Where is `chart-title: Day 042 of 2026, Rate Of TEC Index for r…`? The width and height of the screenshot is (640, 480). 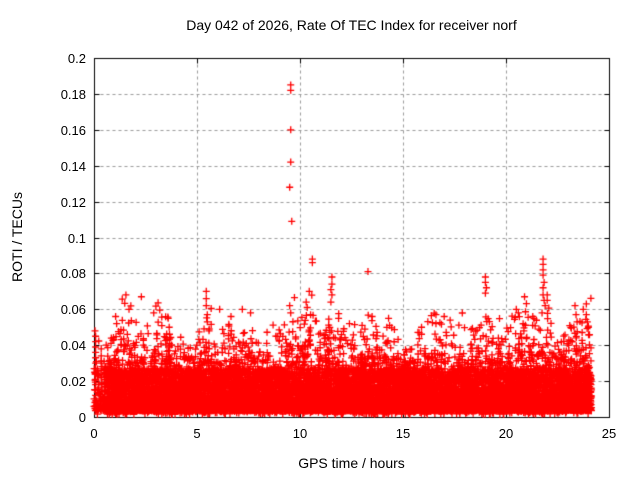 chart-title: Day 042 of 2026, Rate Of TEC Index for r… is located at coordinates (351, 25).